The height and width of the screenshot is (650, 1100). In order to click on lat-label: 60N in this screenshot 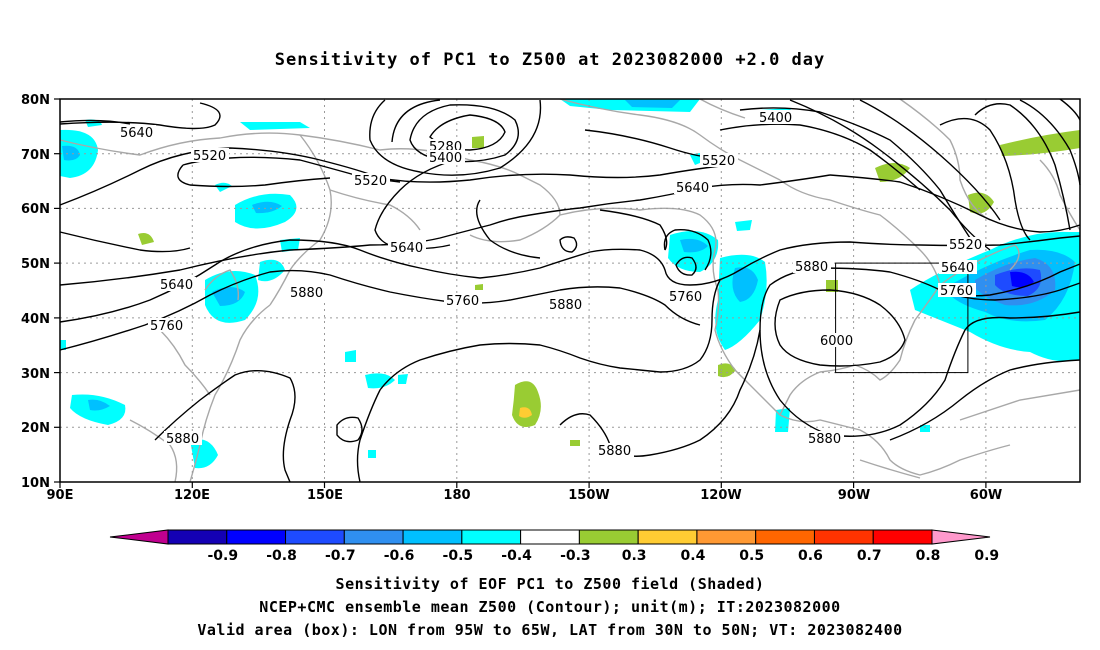, I will do `click(35, 209)`.